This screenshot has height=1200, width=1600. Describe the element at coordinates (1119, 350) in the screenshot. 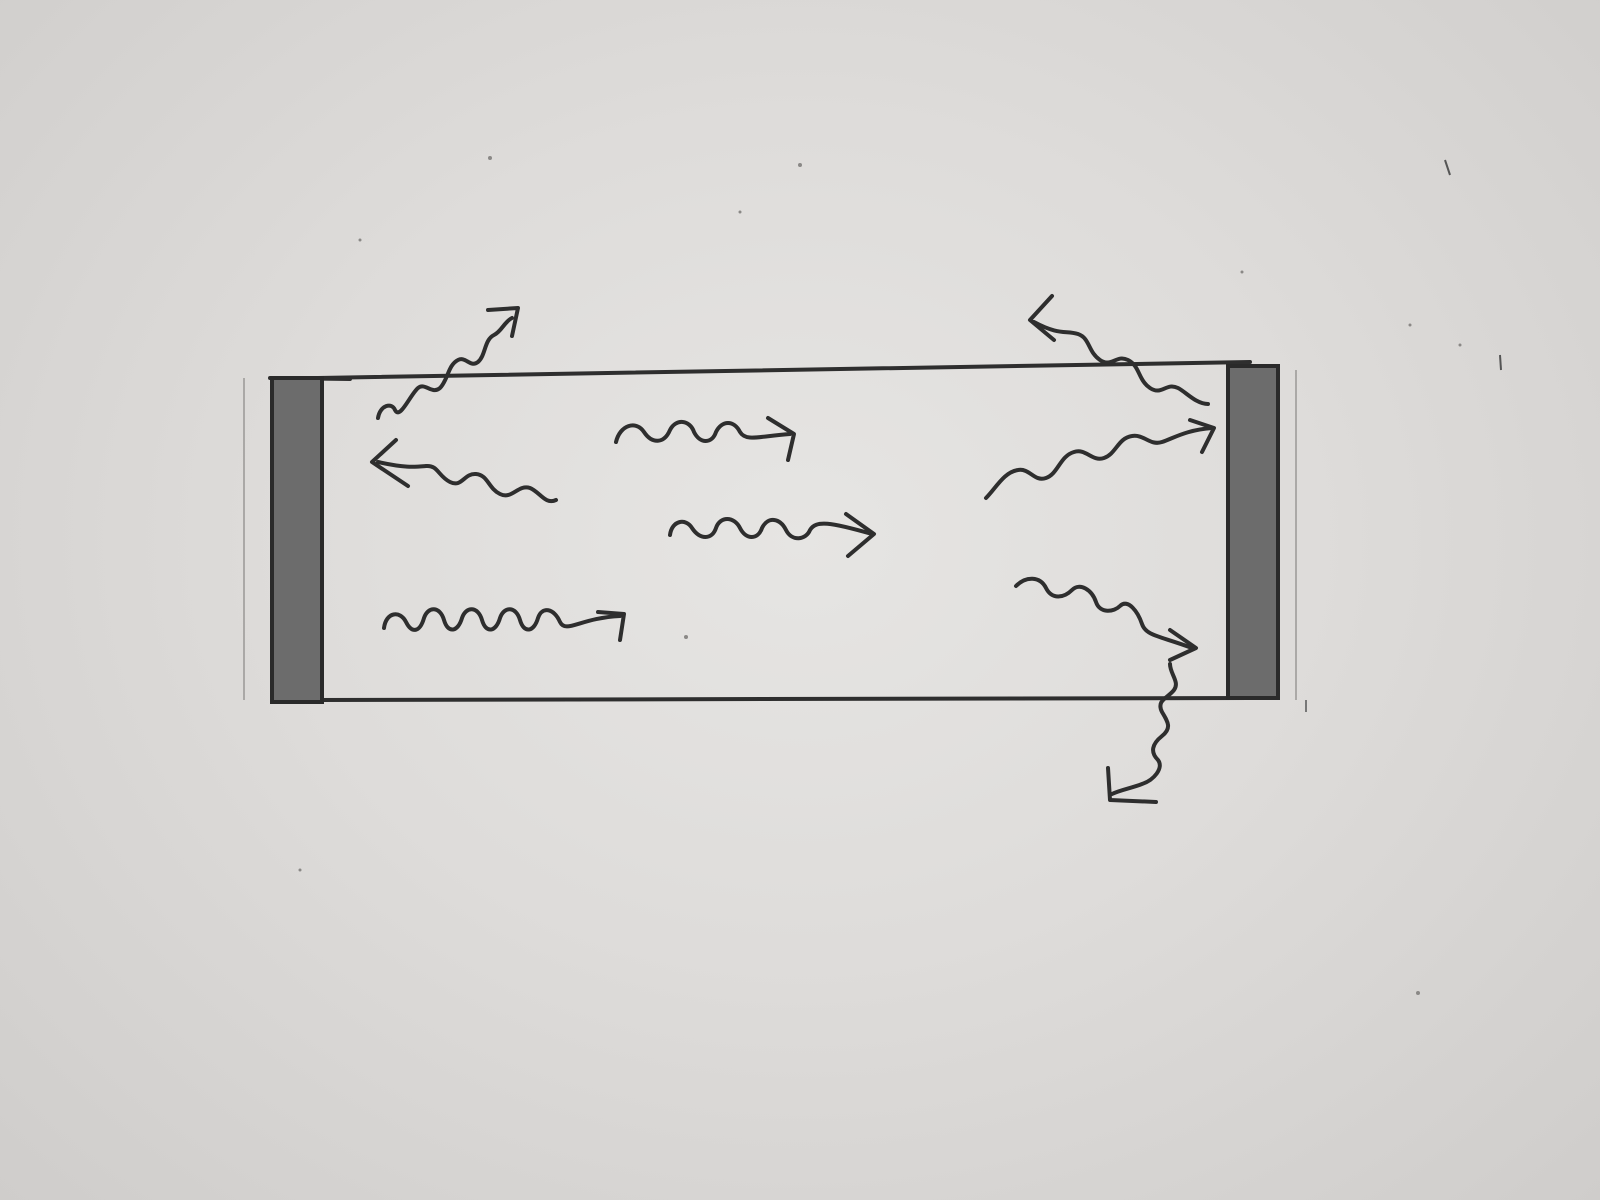

I see `wavy-arrow-escape-top-right` at that location.